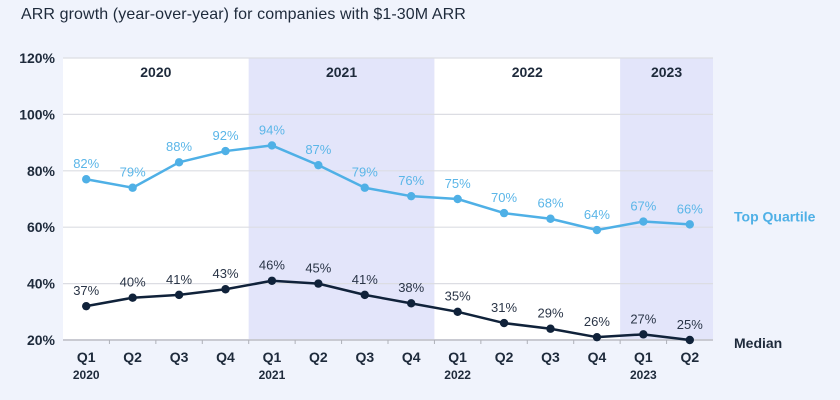 This screenshot has height=400, width=840. Describe the element at coordinates (37, 114) in the screenshot. I see `y-tick-label: 100%` at that location.